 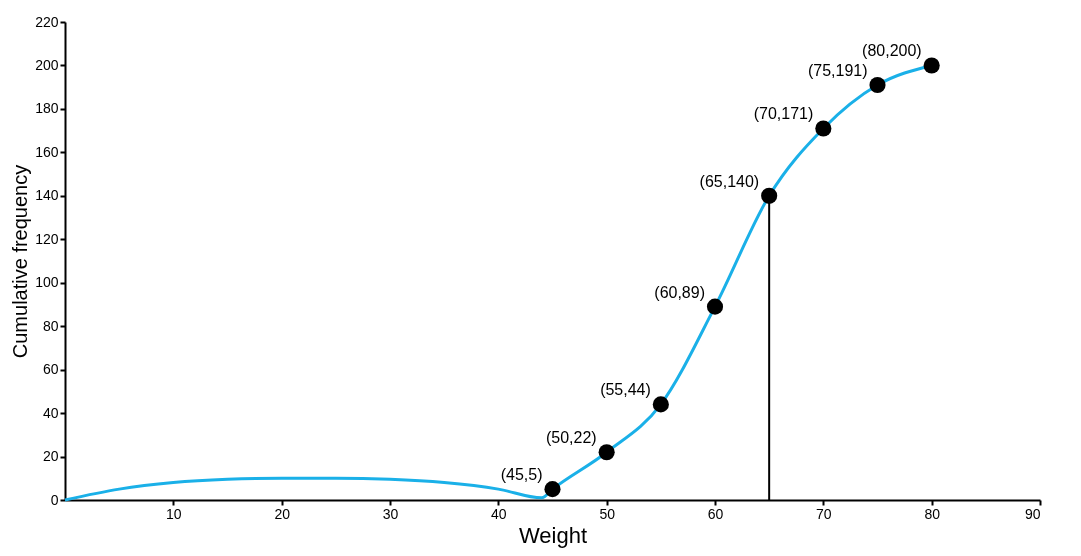 What do you see at coordinates (47, 108) in the screenshot?
I see `y-tick-label: 180` at bounding box center [47, 108].